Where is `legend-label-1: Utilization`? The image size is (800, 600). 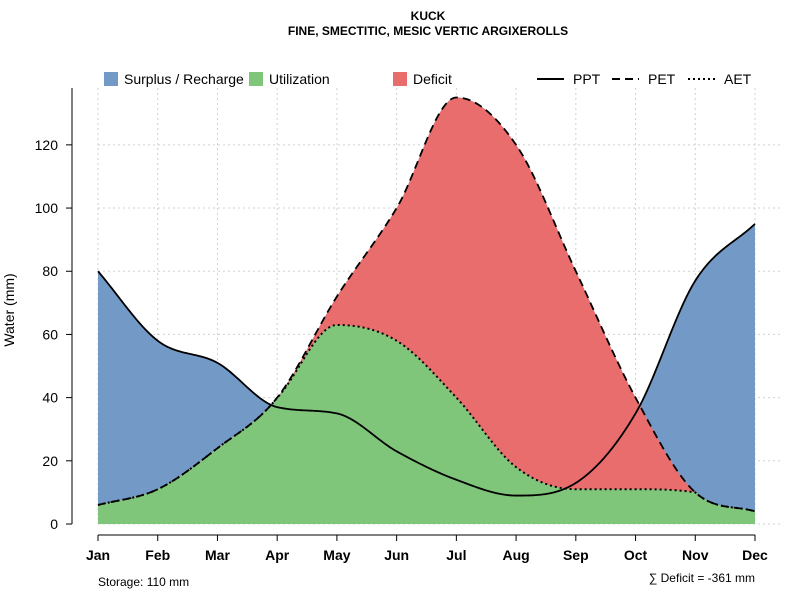
legend-label-1: Utilization is located at coordinates (299, 79).